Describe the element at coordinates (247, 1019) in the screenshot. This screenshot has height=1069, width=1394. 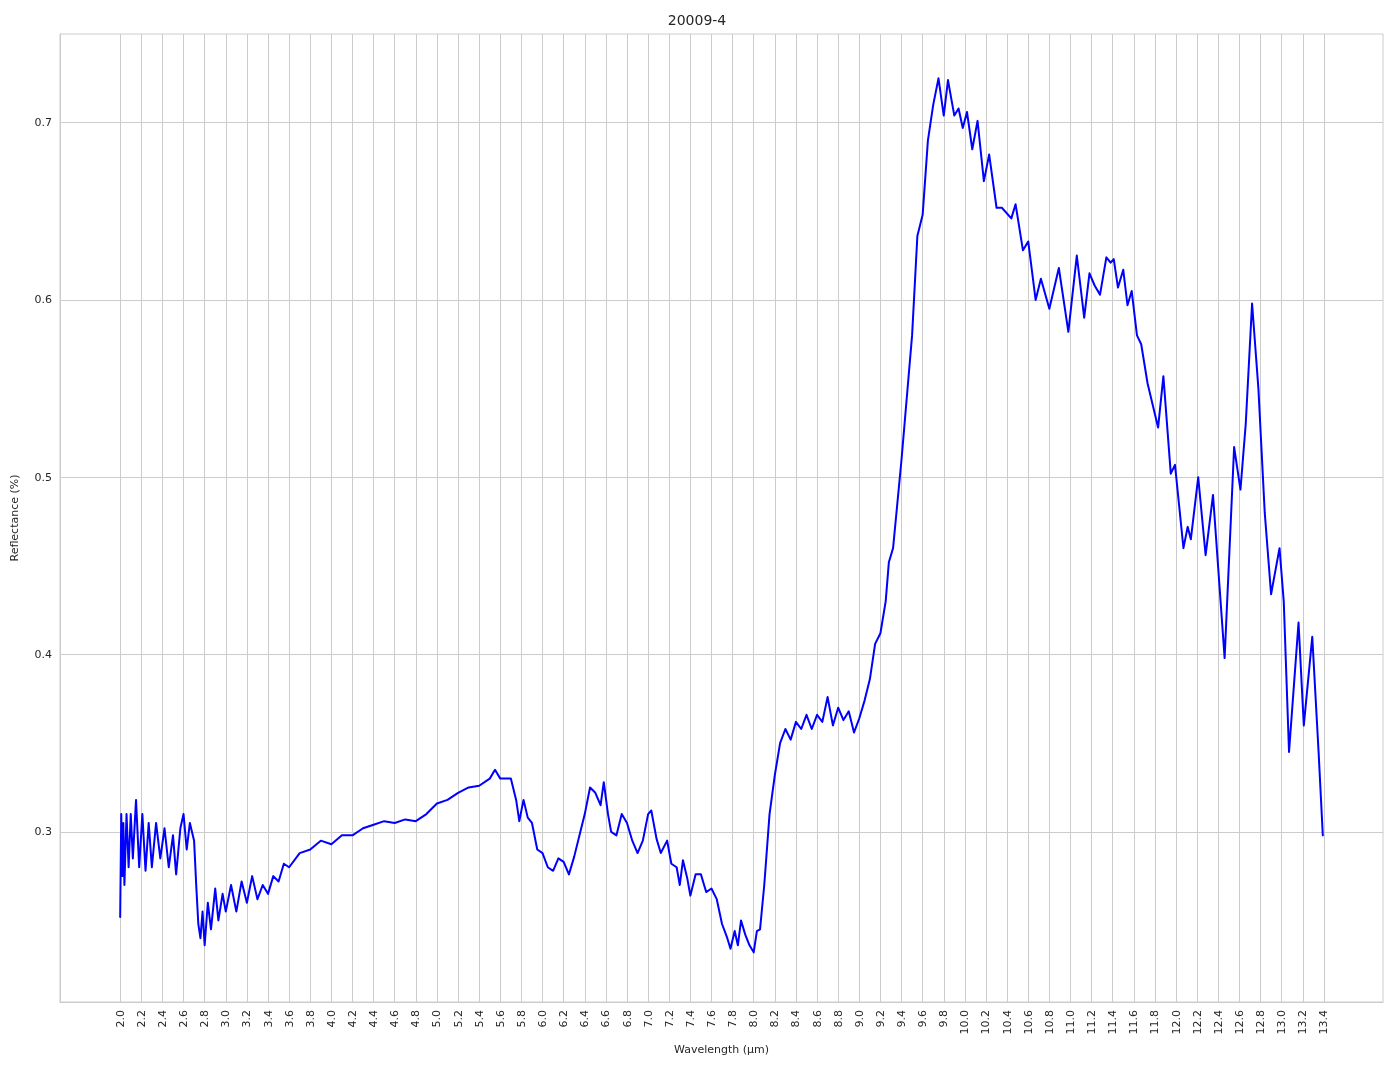
I see `x-tick-label: 3.2` at that location.